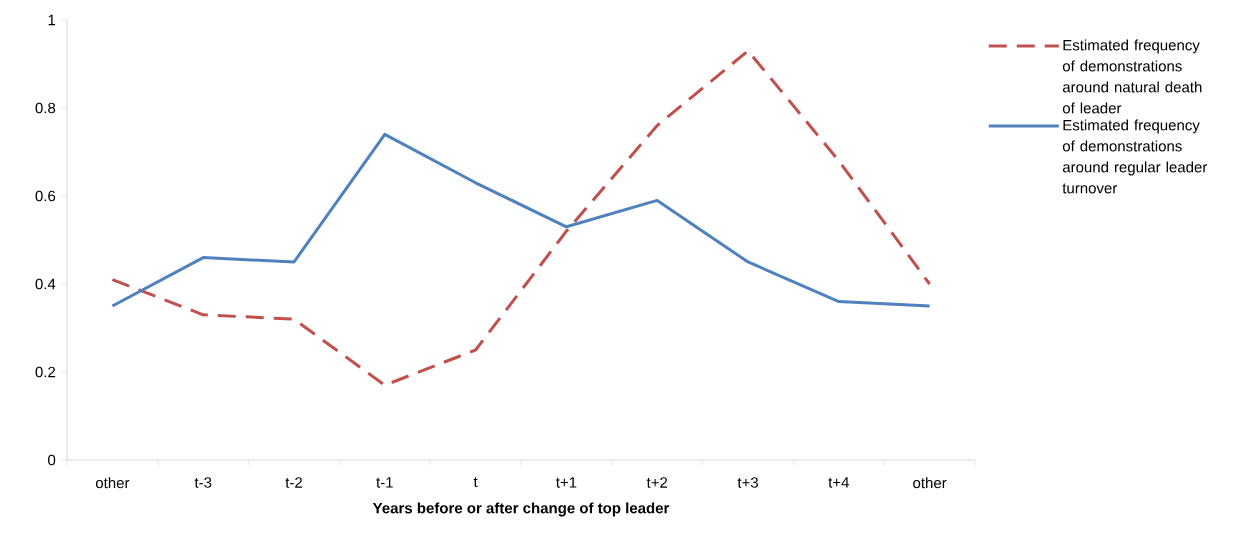  What do you see at coordinates (203, 482) in the screenshot?
I see `x-tick-label: t-3` at bounding box center [203, 482].